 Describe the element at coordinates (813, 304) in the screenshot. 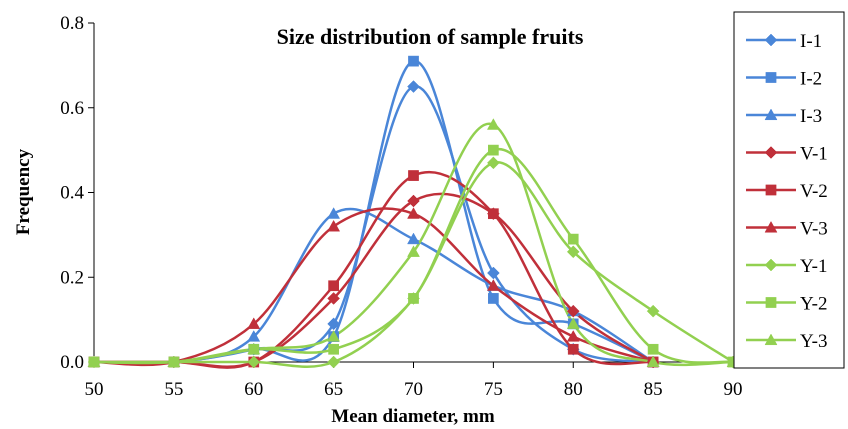

I see `legend-label: Y-2` at that location.